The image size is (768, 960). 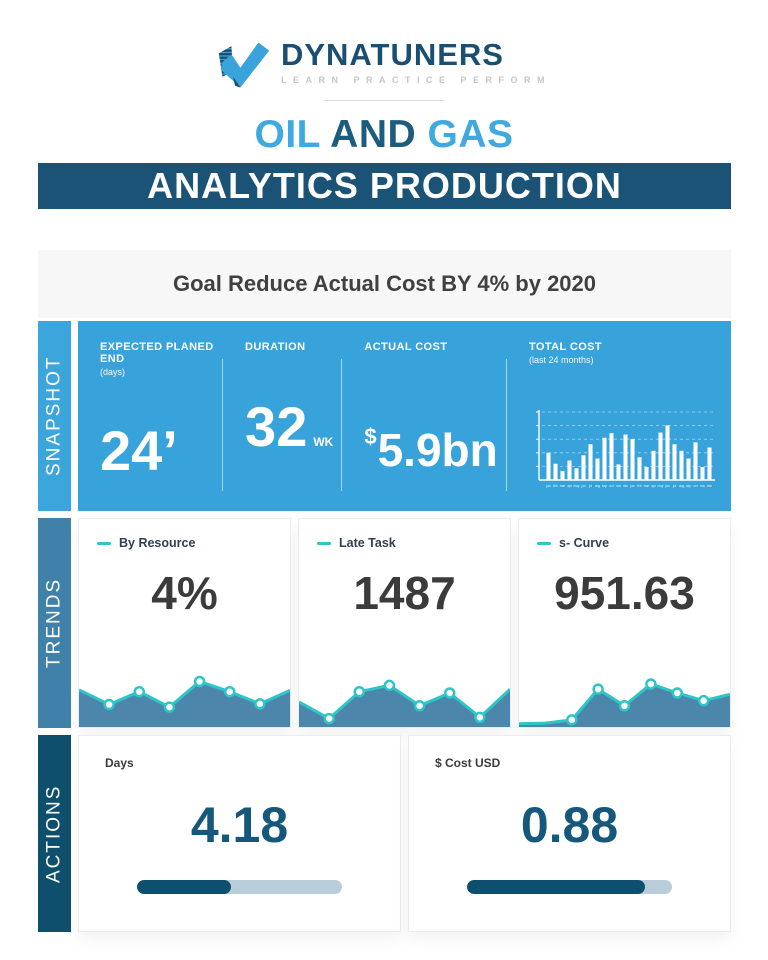 What do you see at coordinates (244, 65) in the screenshot?
I see `checkmark-logo-icon` at bounding box center [244, 65].